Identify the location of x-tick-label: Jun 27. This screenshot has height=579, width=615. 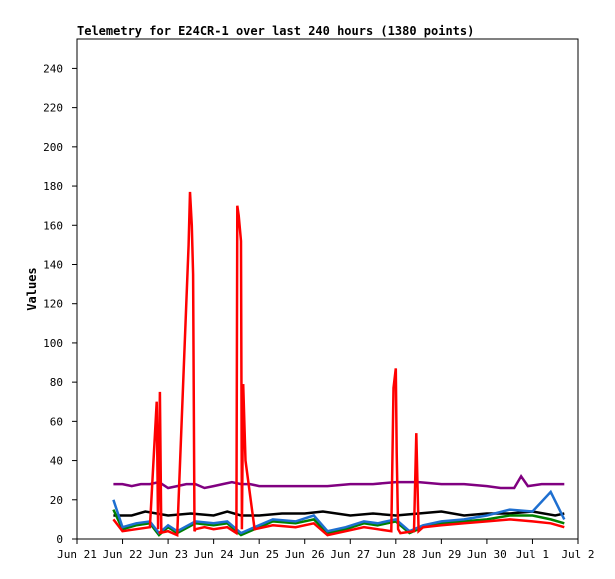
(350, 554).